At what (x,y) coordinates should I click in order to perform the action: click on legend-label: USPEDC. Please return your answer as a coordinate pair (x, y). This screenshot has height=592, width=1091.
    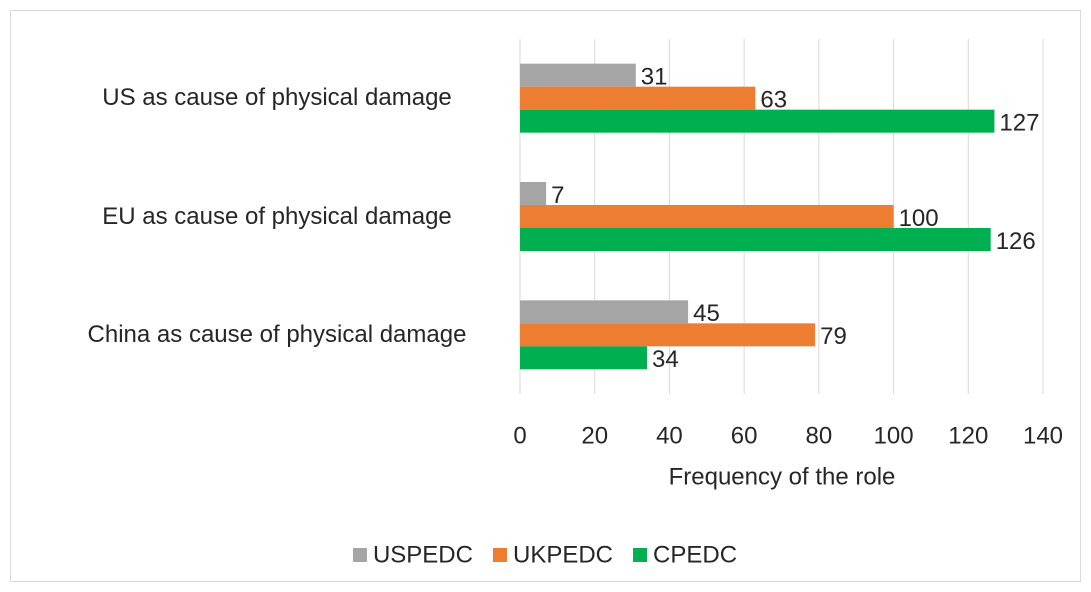
    Looking at the image, I should click on (423, 554).